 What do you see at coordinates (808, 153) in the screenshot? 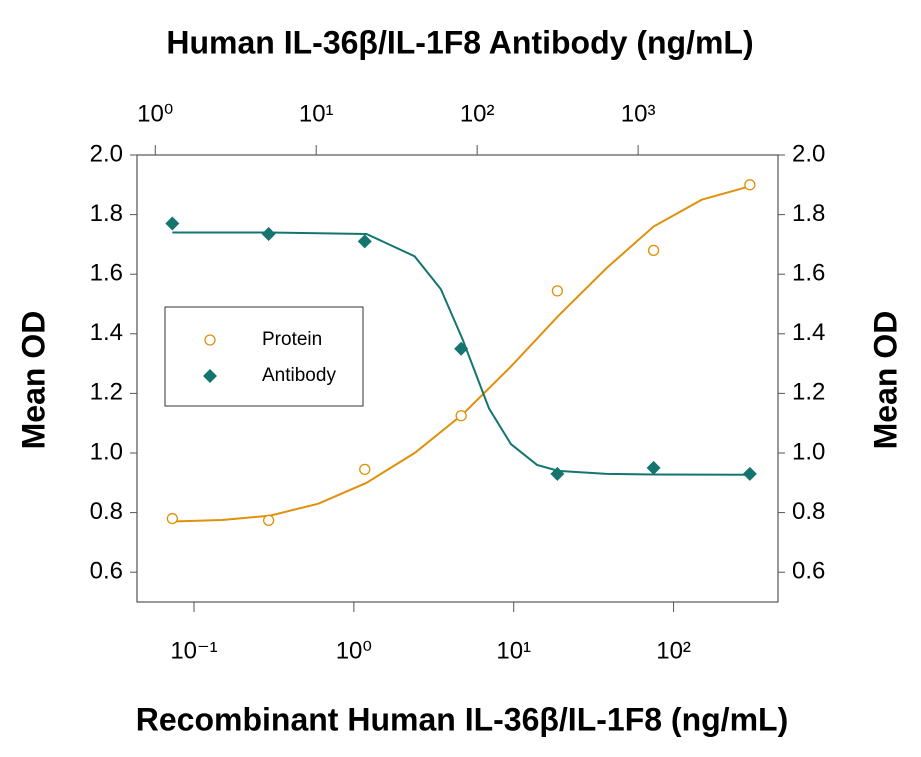
I see `y2-tick-label: 2.0` at bounding box center [808, 153].